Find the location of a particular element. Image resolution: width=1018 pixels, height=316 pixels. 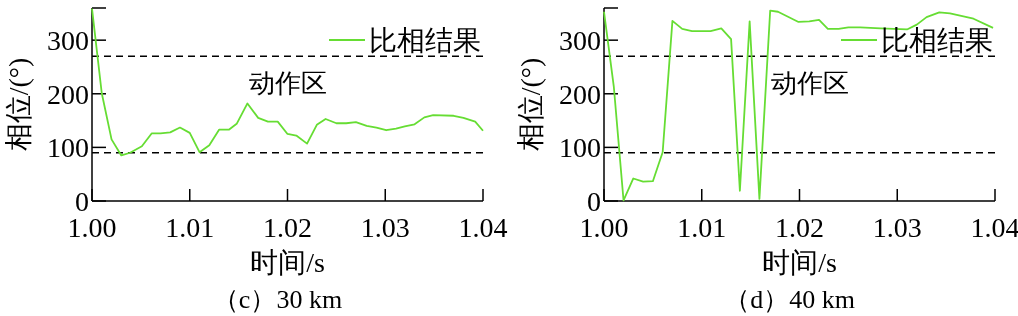

text: （d）40 km is located at coordinates (789, 299).